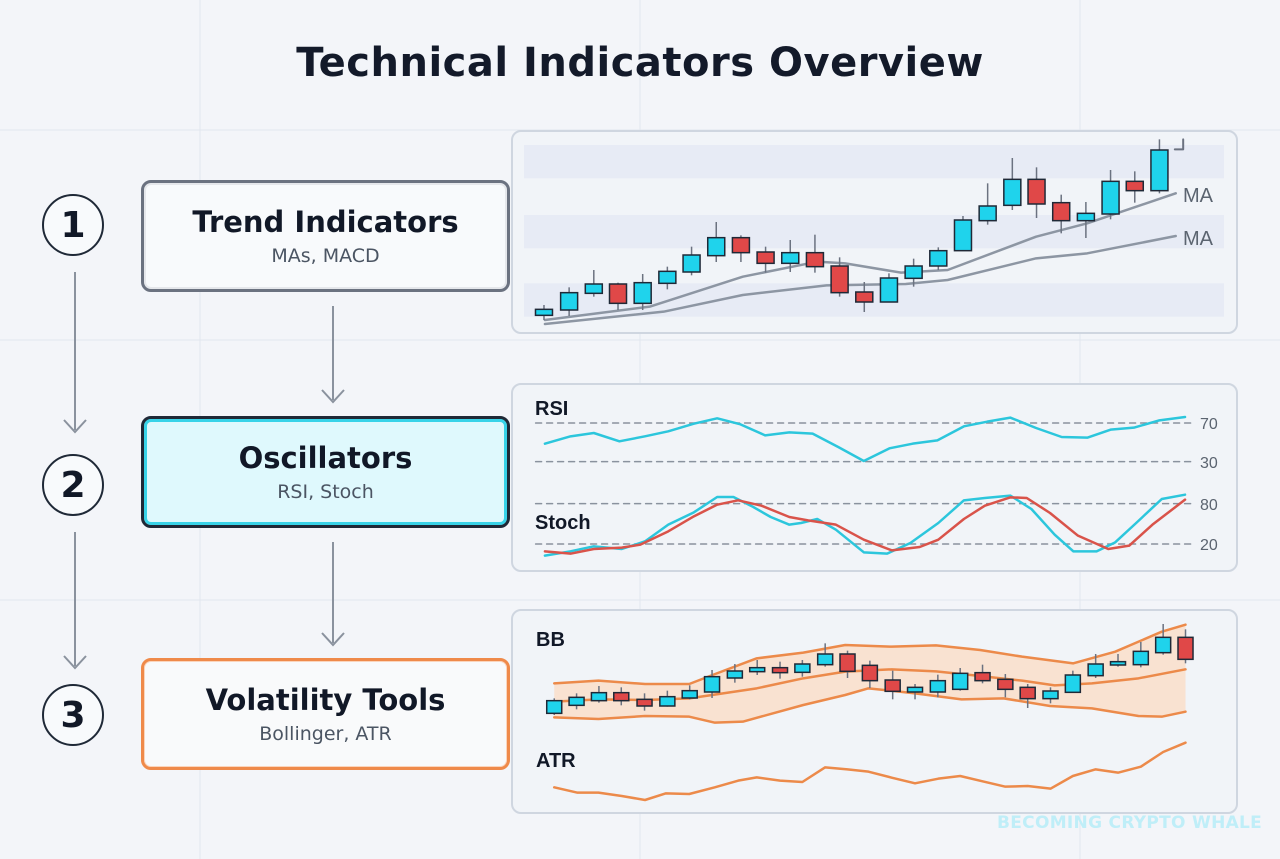 The width and height of the screenshot is (1280, 859). I want to click on bb-label: BB, so click(550, 640).